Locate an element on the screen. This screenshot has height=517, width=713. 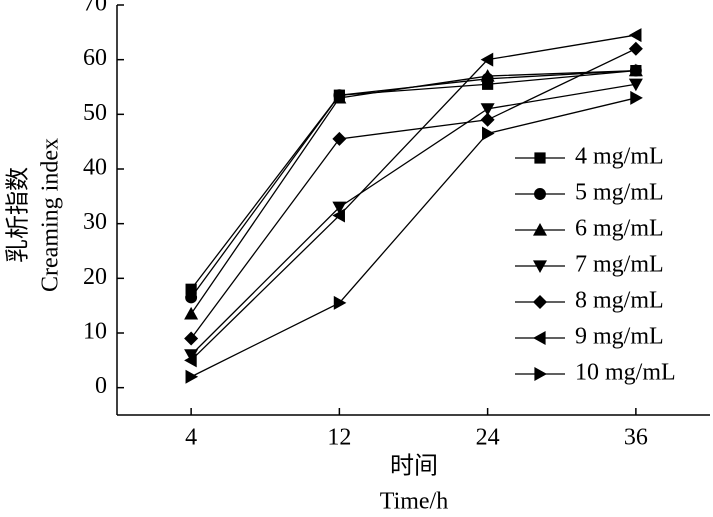
legend-label: 8 mg/mL is located at coordinates (619, 301).